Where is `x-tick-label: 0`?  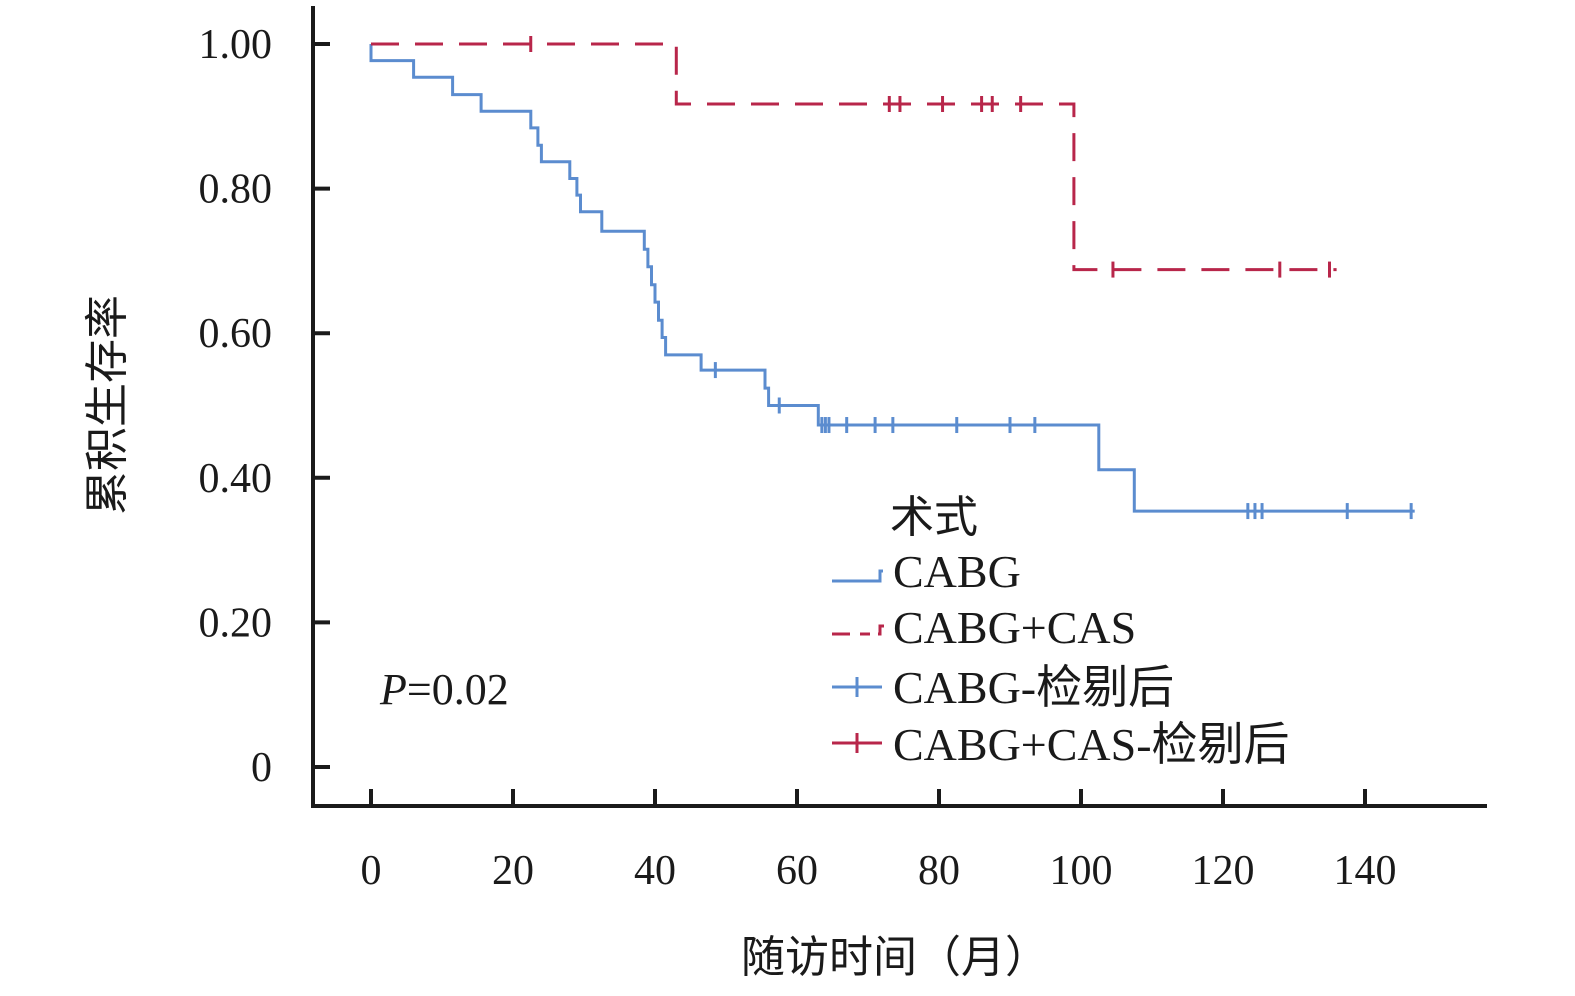 x-tick-label: 0 is located at coordinates (371, 871).